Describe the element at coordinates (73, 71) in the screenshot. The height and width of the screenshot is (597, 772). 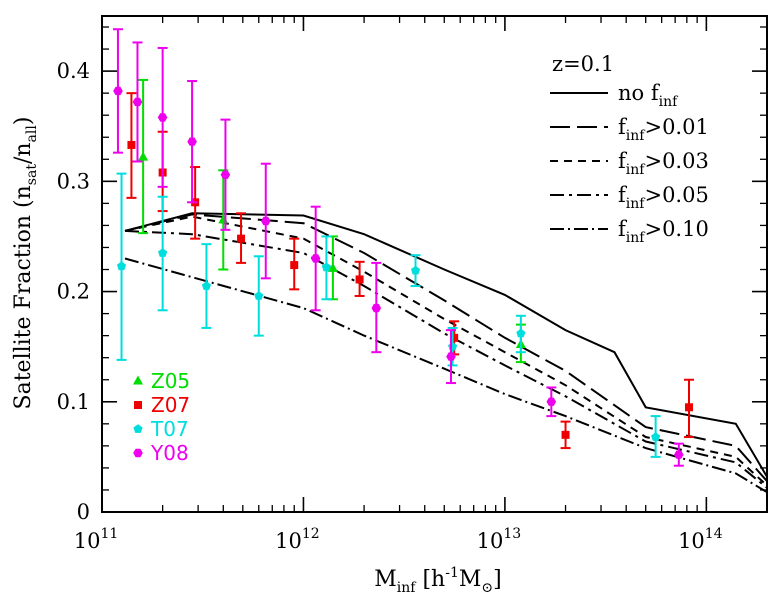
I see `y-tick-label: 0.4` at that location.